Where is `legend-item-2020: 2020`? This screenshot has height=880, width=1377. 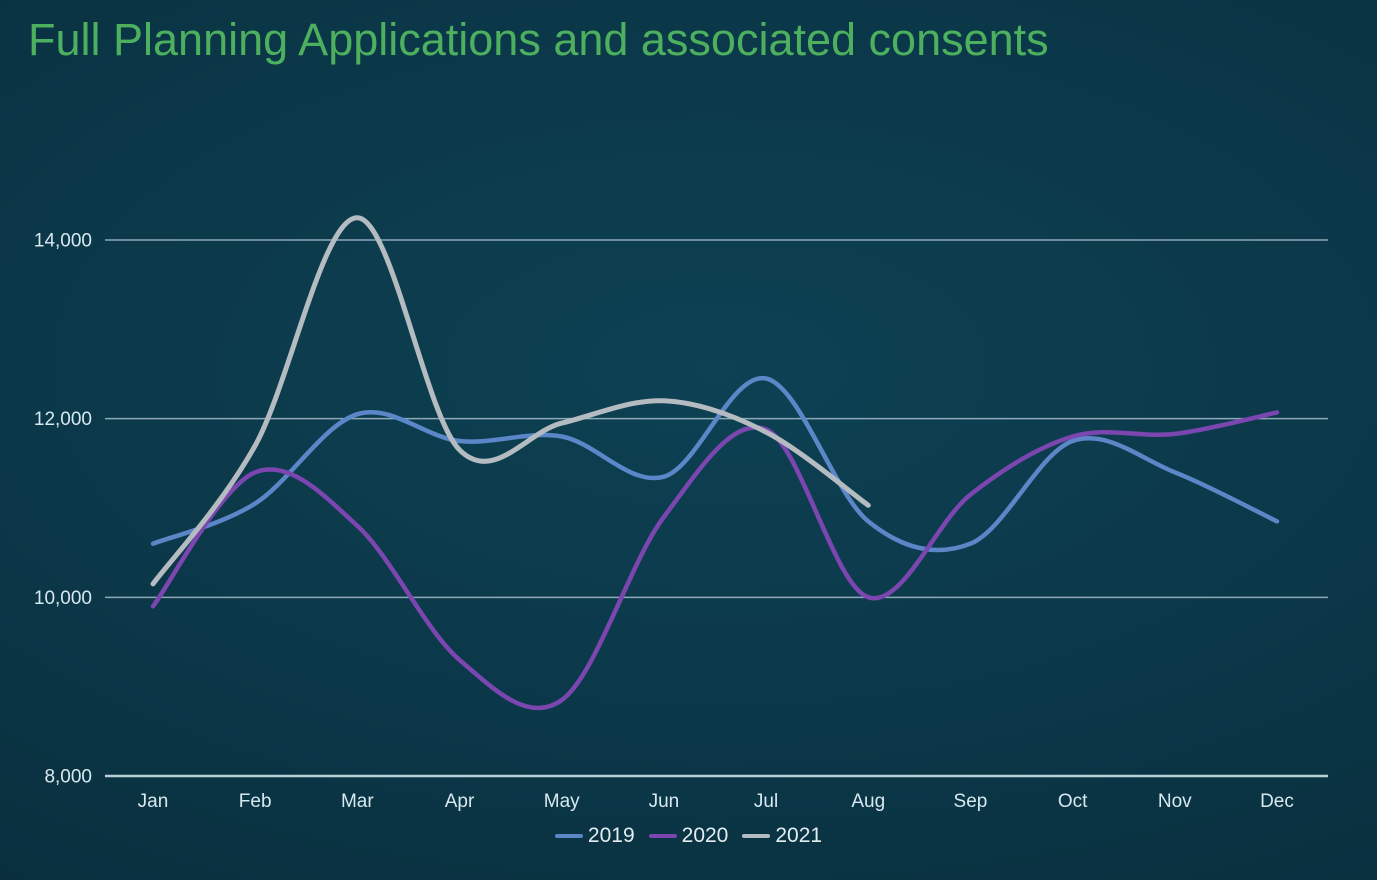
legend-item-2020: 2020 is located at coordinates (688, 836).